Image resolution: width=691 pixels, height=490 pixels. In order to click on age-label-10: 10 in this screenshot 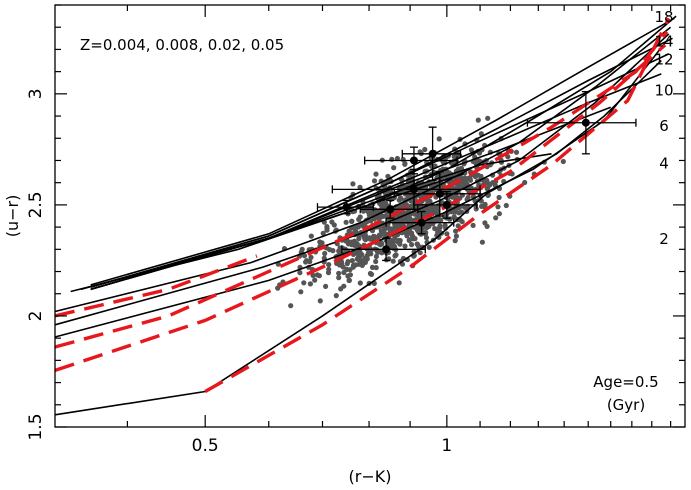, I will do `click(663, 90)`.